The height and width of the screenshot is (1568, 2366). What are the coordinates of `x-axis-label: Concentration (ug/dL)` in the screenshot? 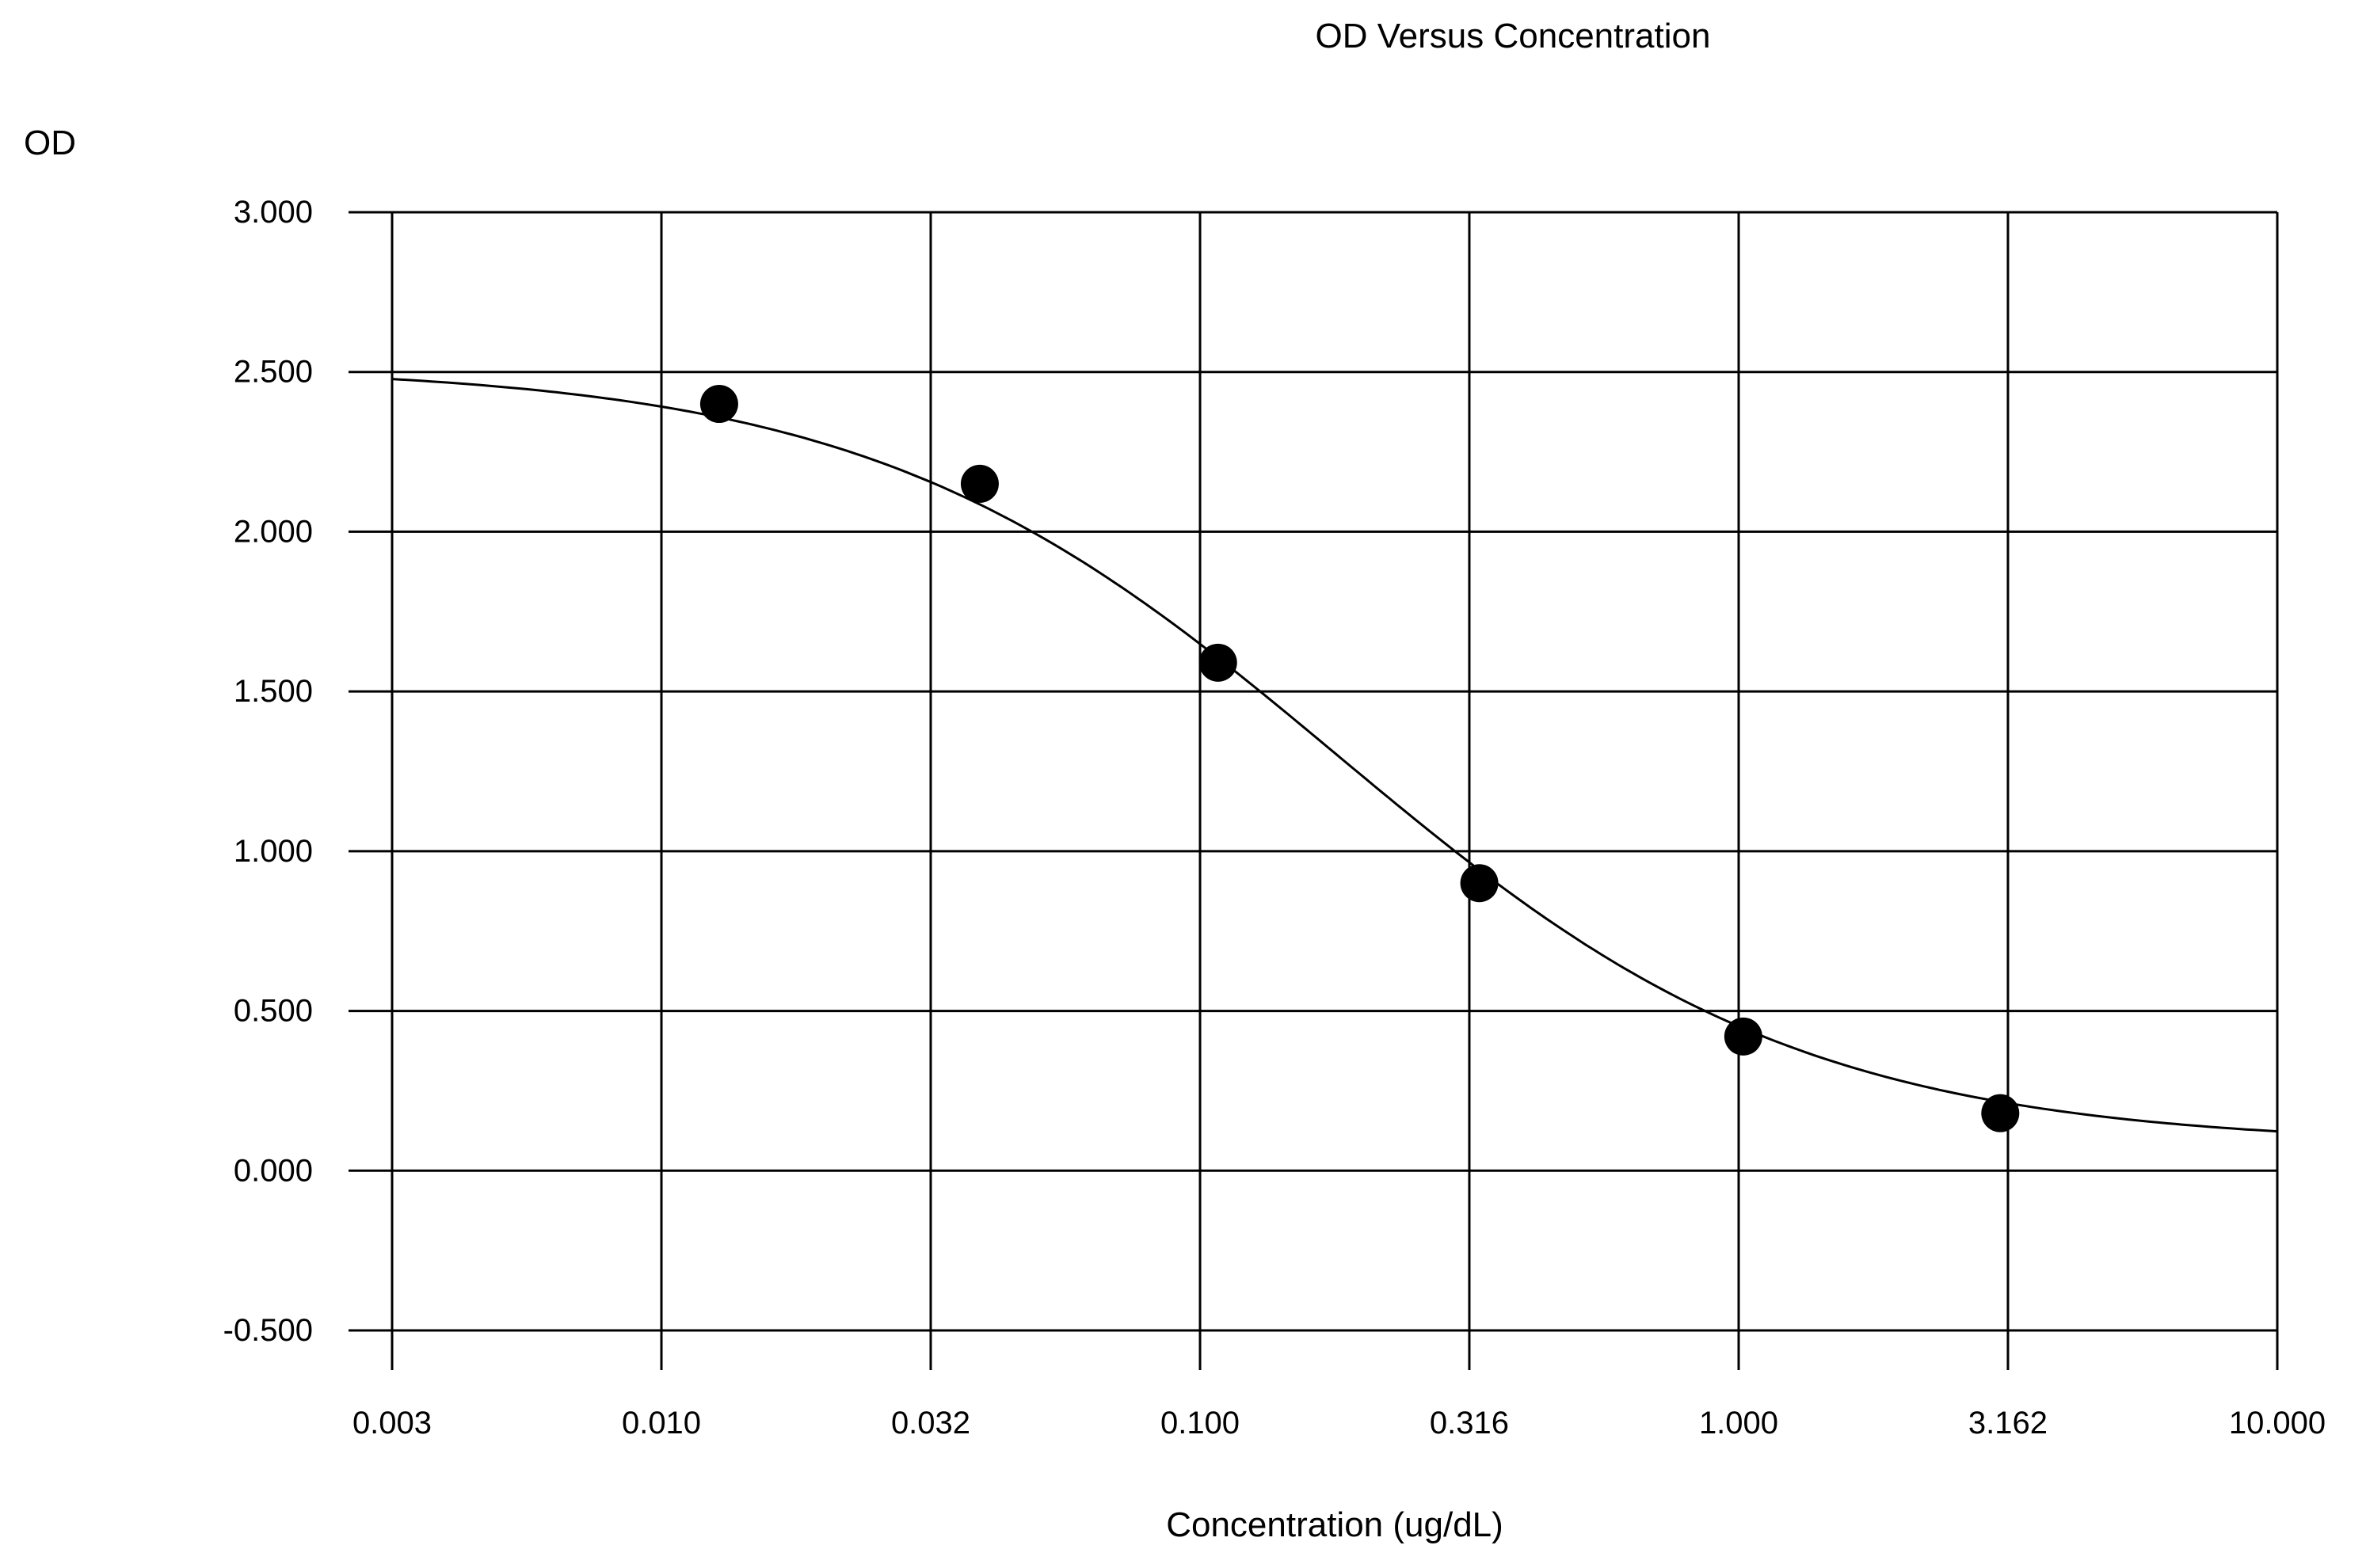 It's located at (1334, 1524).